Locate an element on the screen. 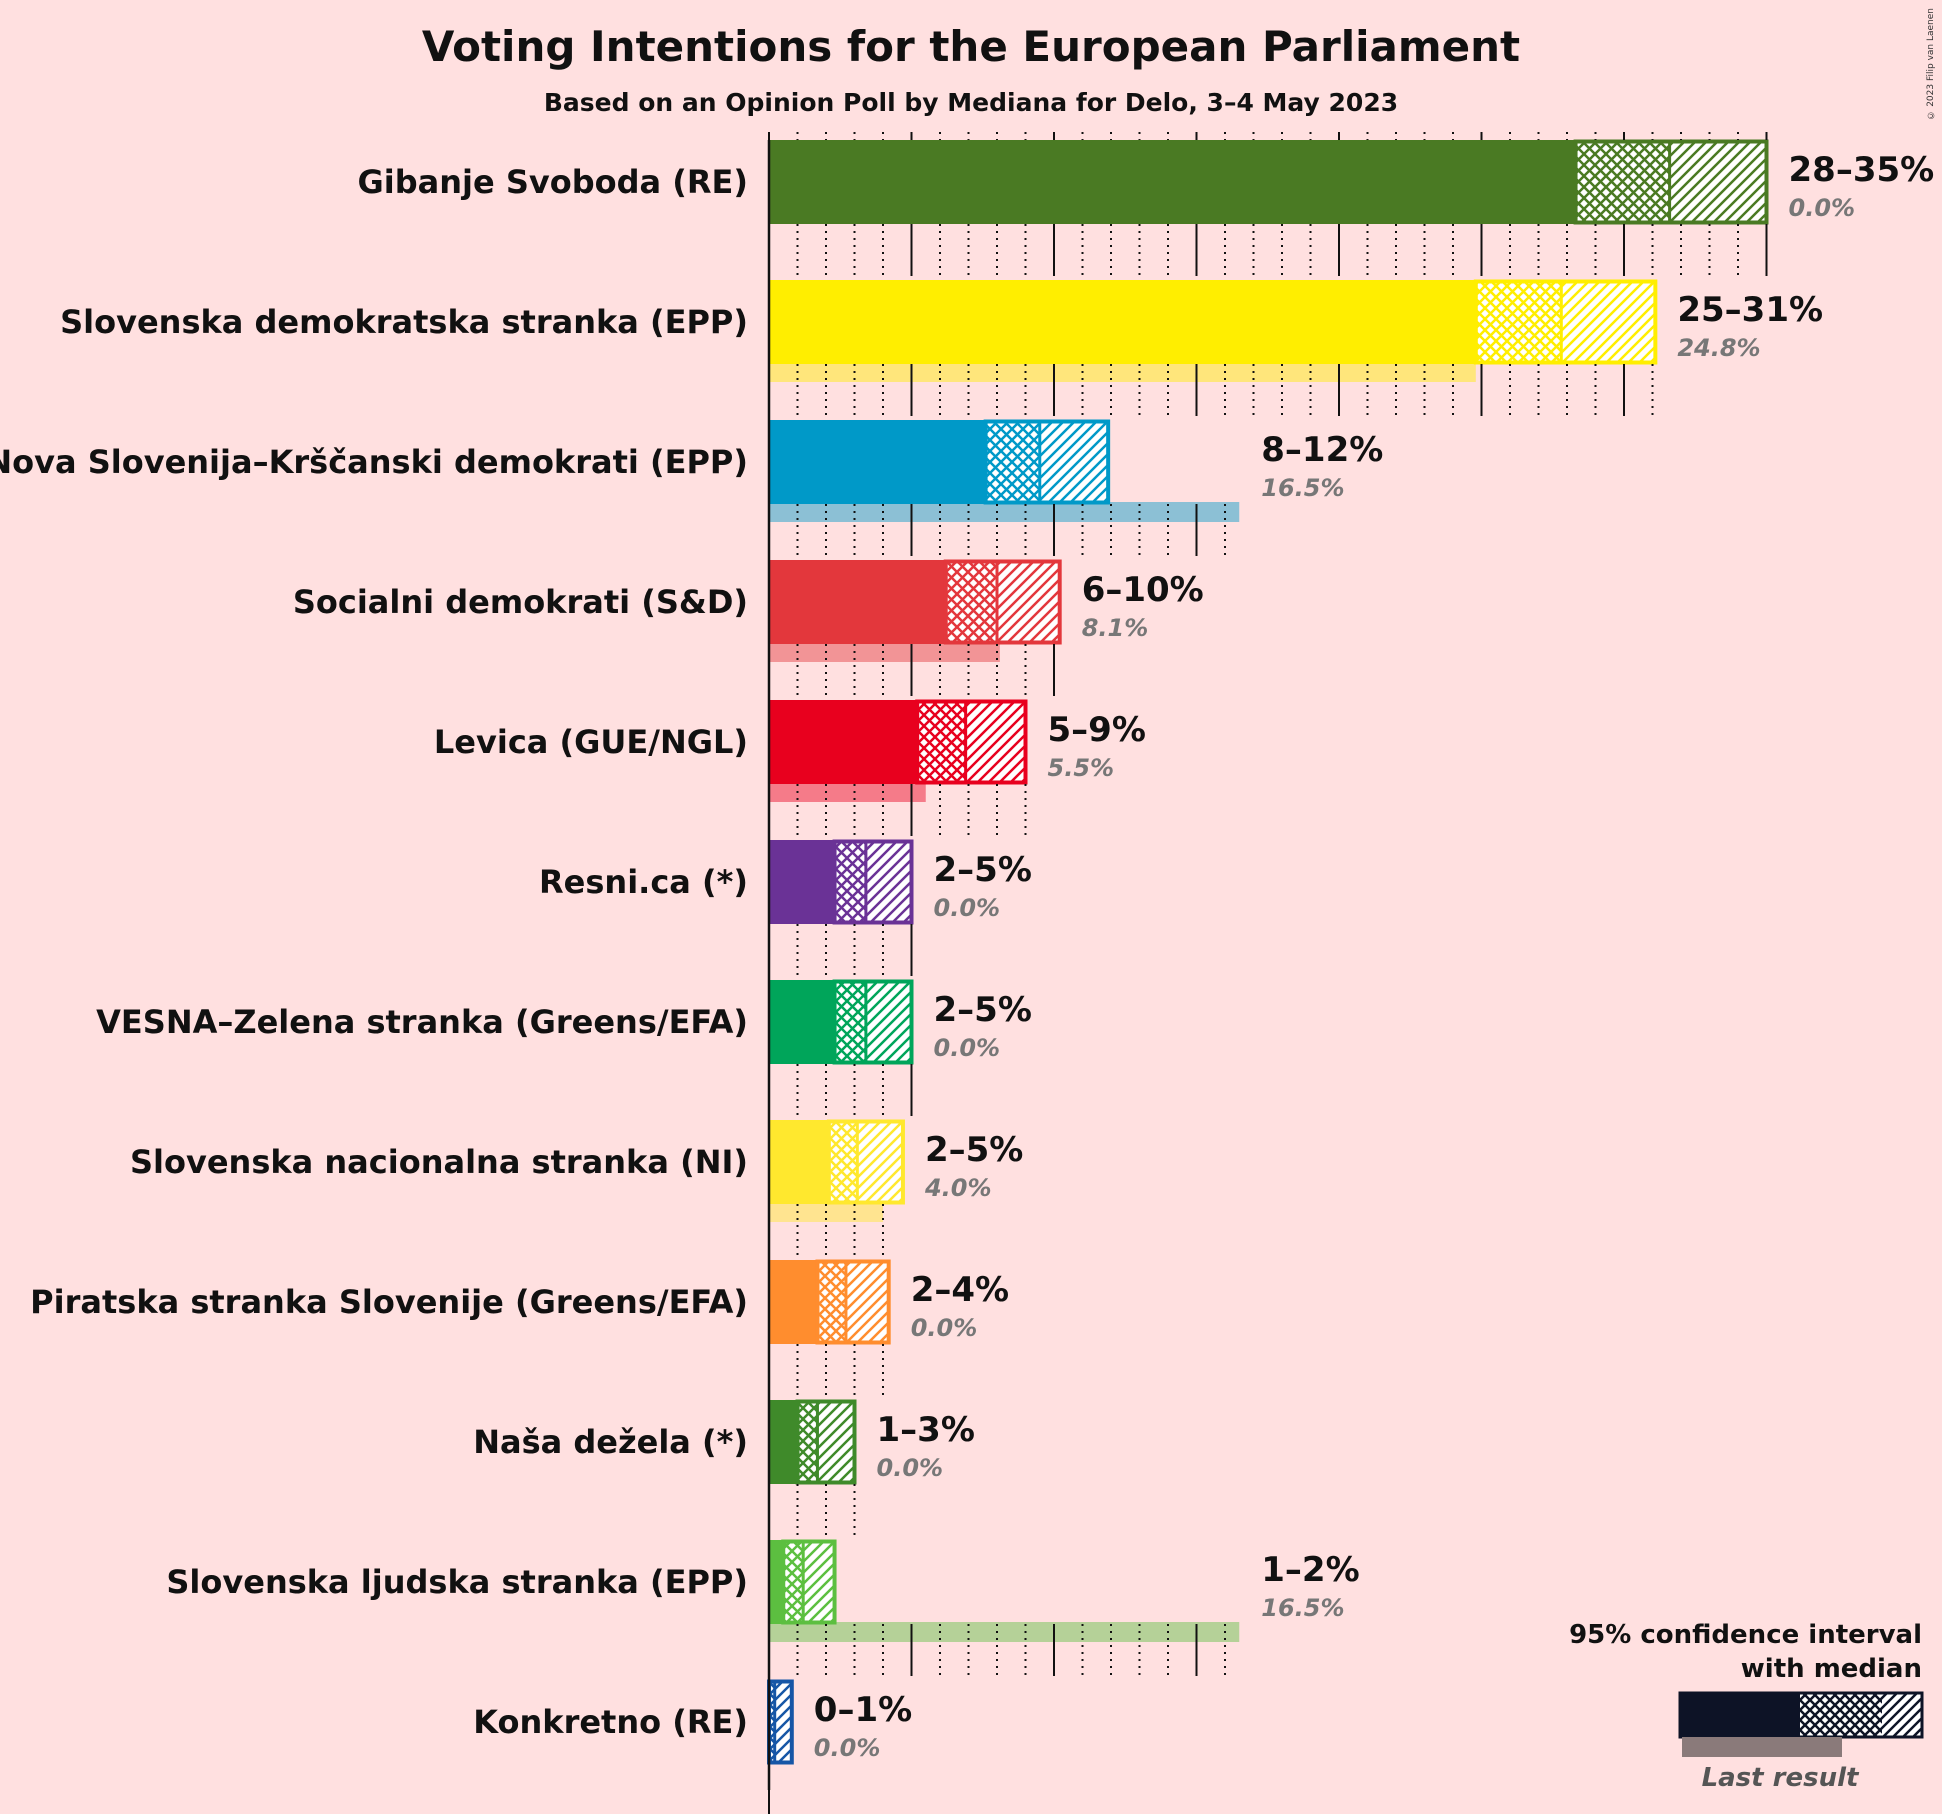  range-label: 28–35% is located at coordinates (1862, 170).